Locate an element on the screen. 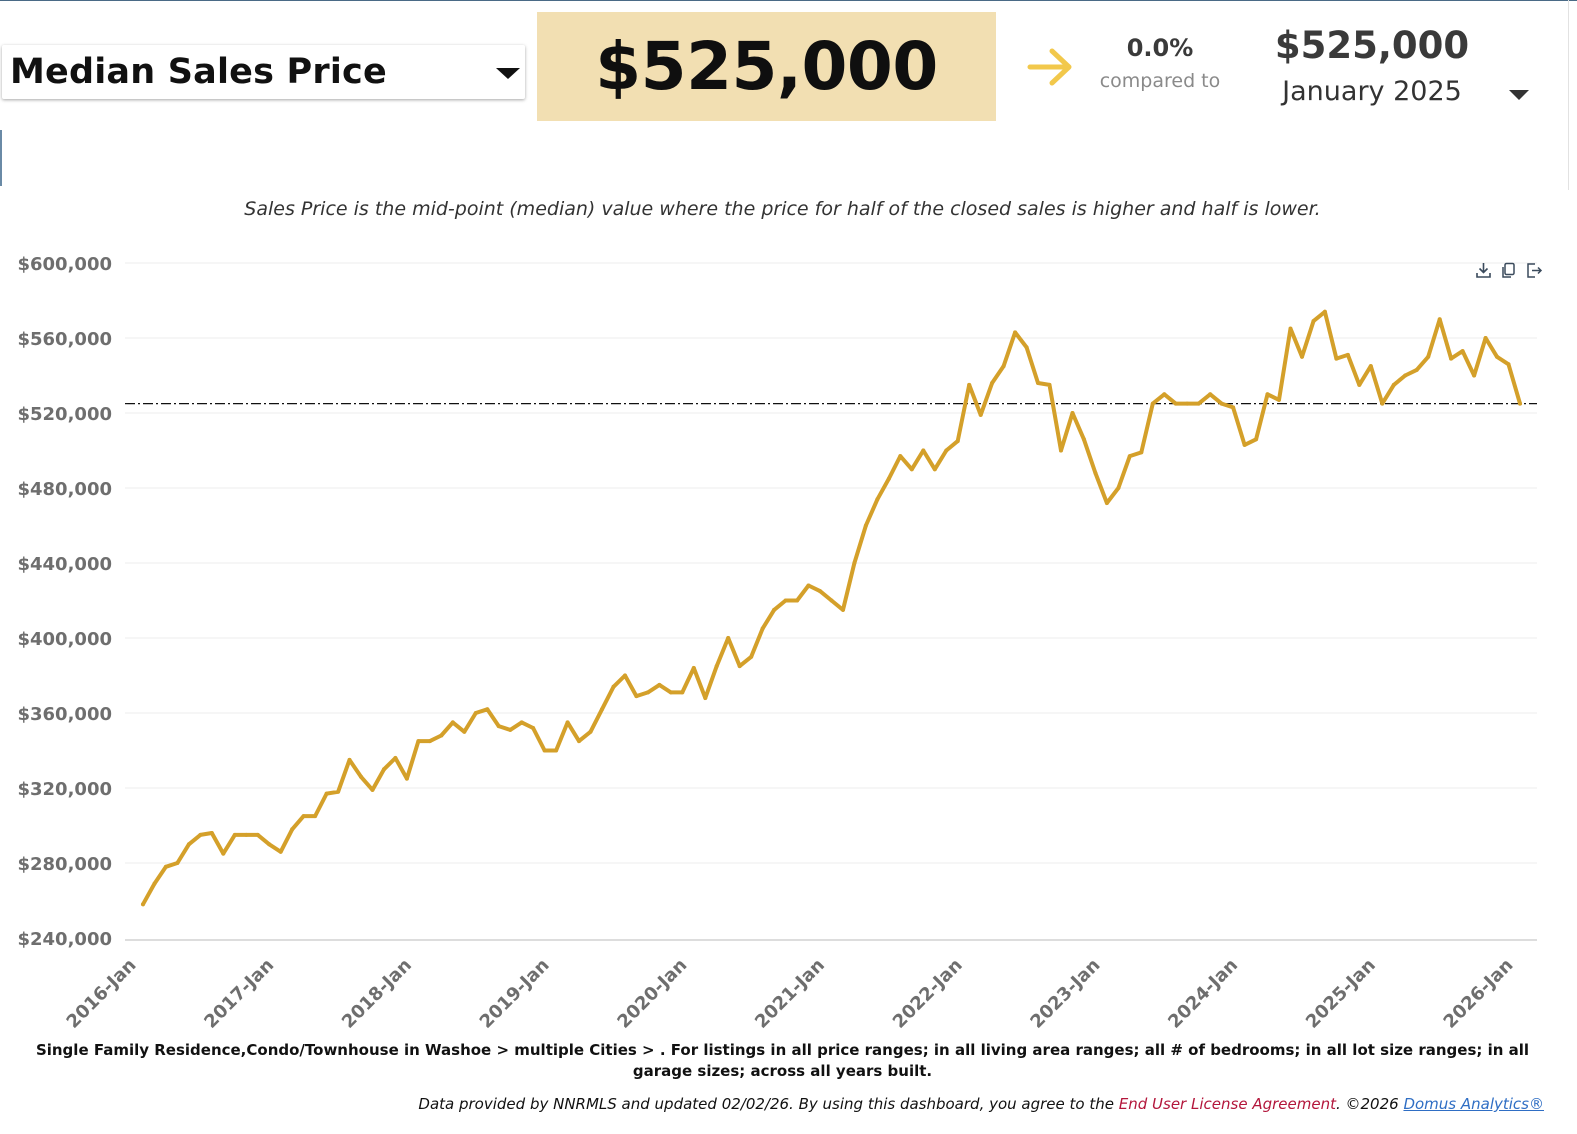  download-icon is located at coordinates (1483, 270).